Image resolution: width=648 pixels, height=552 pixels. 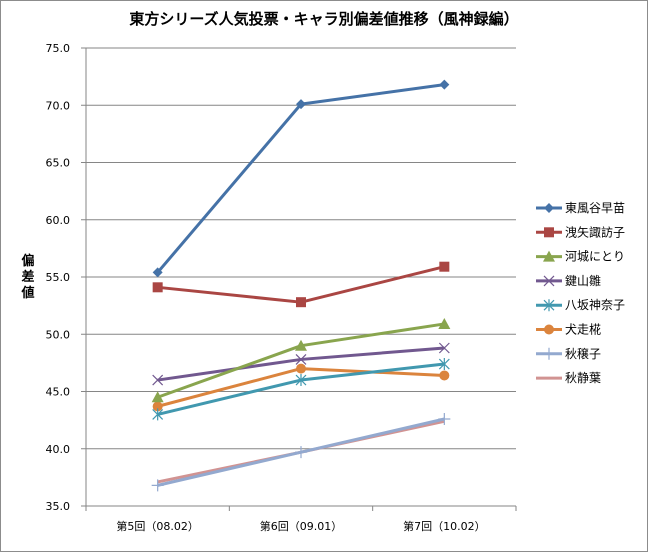 I want to click on legend-label: 八坂神奈子, so click(x=595, y=305).